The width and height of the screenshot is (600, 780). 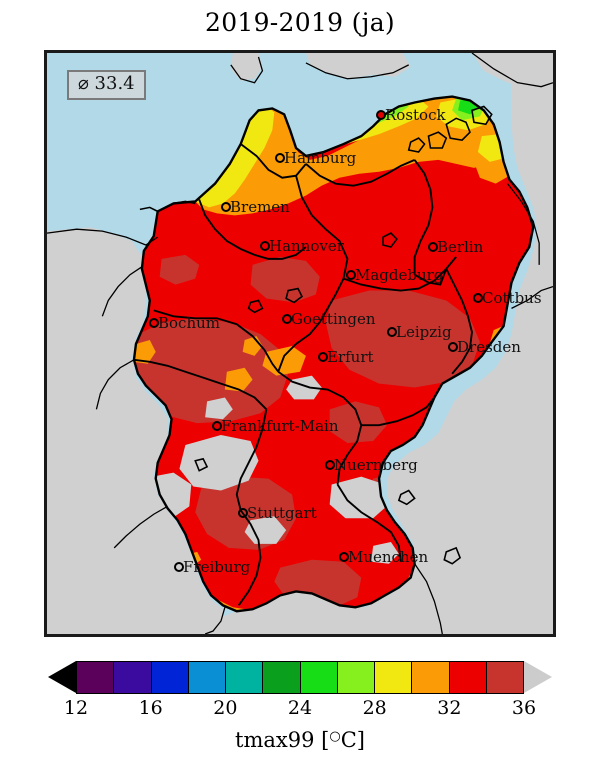 What do you see at coordinates (225, 708) in the screenshot?
I see `colorbar-tick-20: 20` at bounding box center [225, 708].